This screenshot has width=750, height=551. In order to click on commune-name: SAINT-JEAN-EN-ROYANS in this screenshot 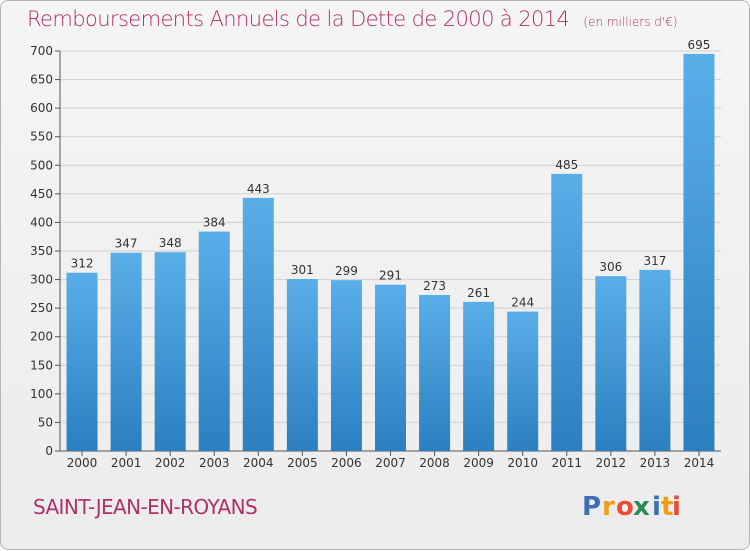, I will do `click(145, 507)`.